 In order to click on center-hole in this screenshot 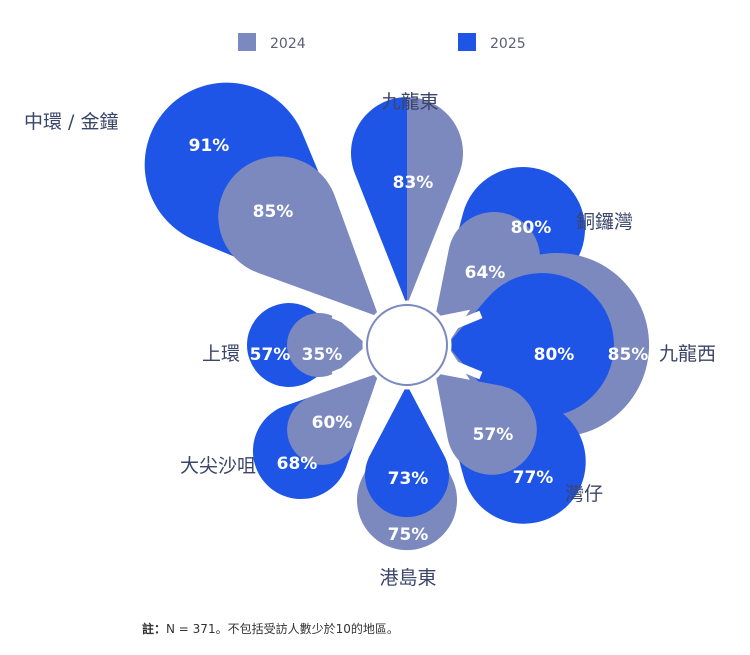, I will do `click(407, 345)`.